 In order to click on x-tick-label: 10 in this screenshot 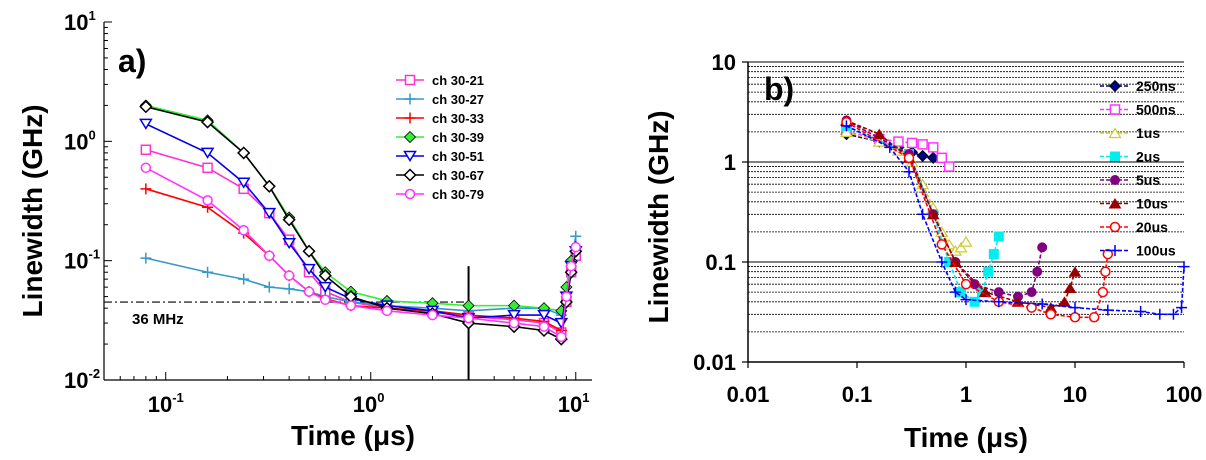, I will do `click(1075, 394)`.